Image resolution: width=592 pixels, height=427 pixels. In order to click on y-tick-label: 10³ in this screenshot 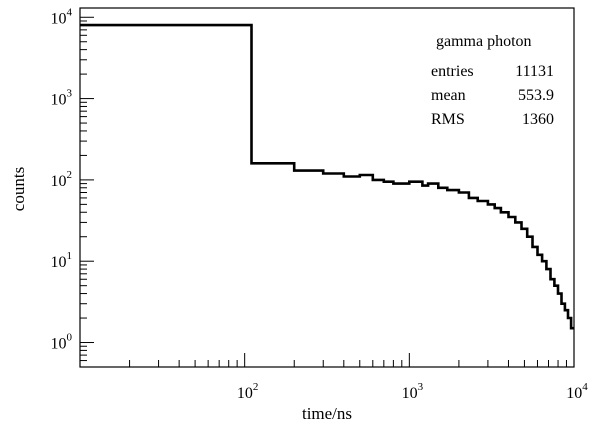, I will do `click(62, 98)`.